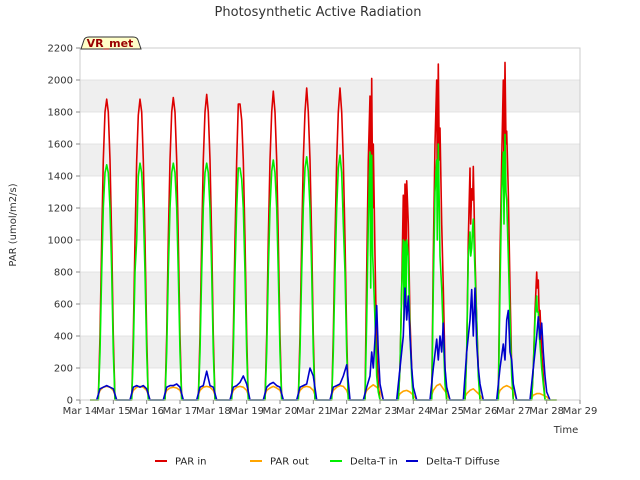 The width and height of the screenshot is (640, 480). I want to click on x-tick-label: Mar 22, so click(346, 411).